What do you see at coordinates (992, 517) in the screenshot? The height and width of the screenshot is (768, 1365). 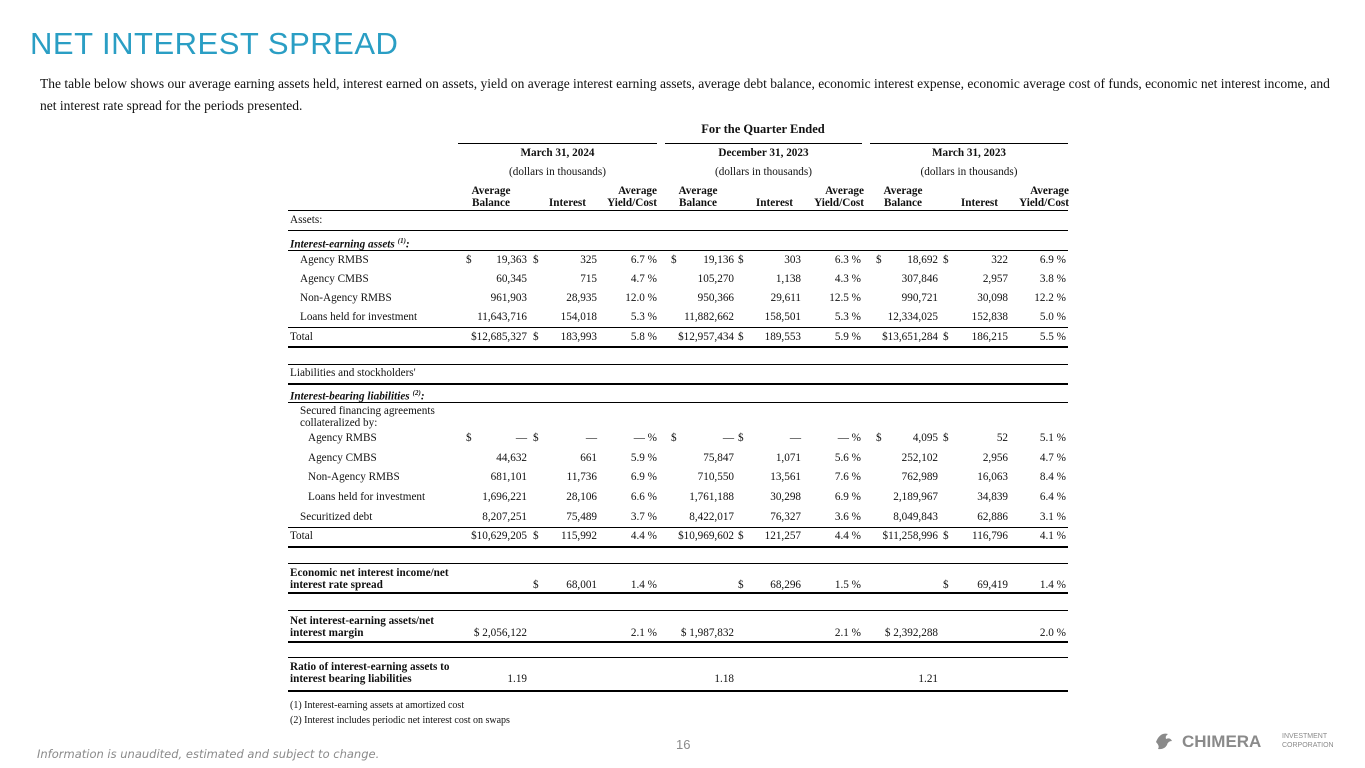 I see `cell-value: 62,886` at bounding box center [992, 517].